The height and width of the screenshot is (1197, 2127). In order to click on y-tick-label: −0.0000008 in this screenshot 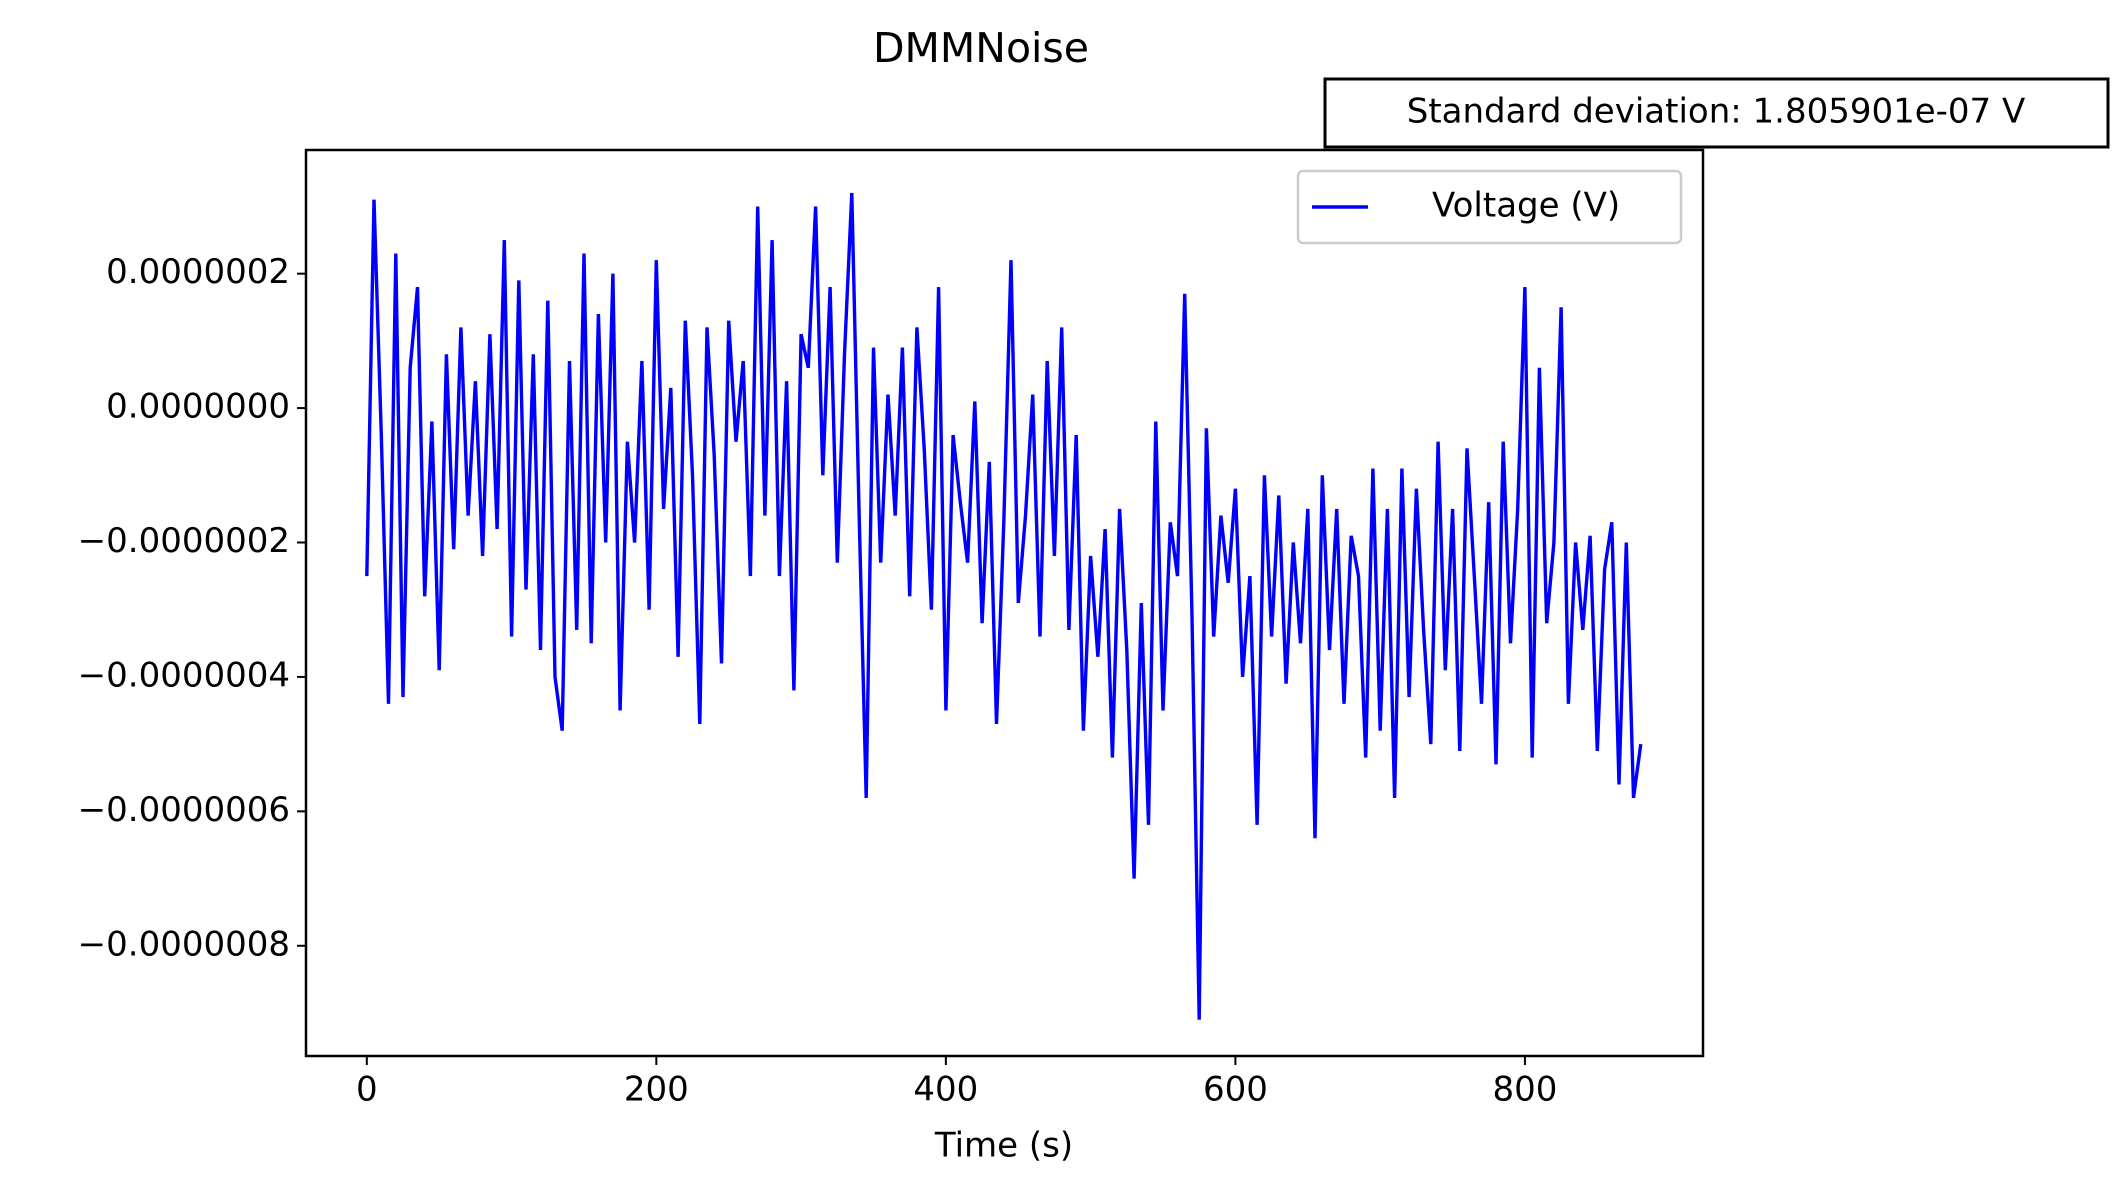, I will do `click(184, 944)`.